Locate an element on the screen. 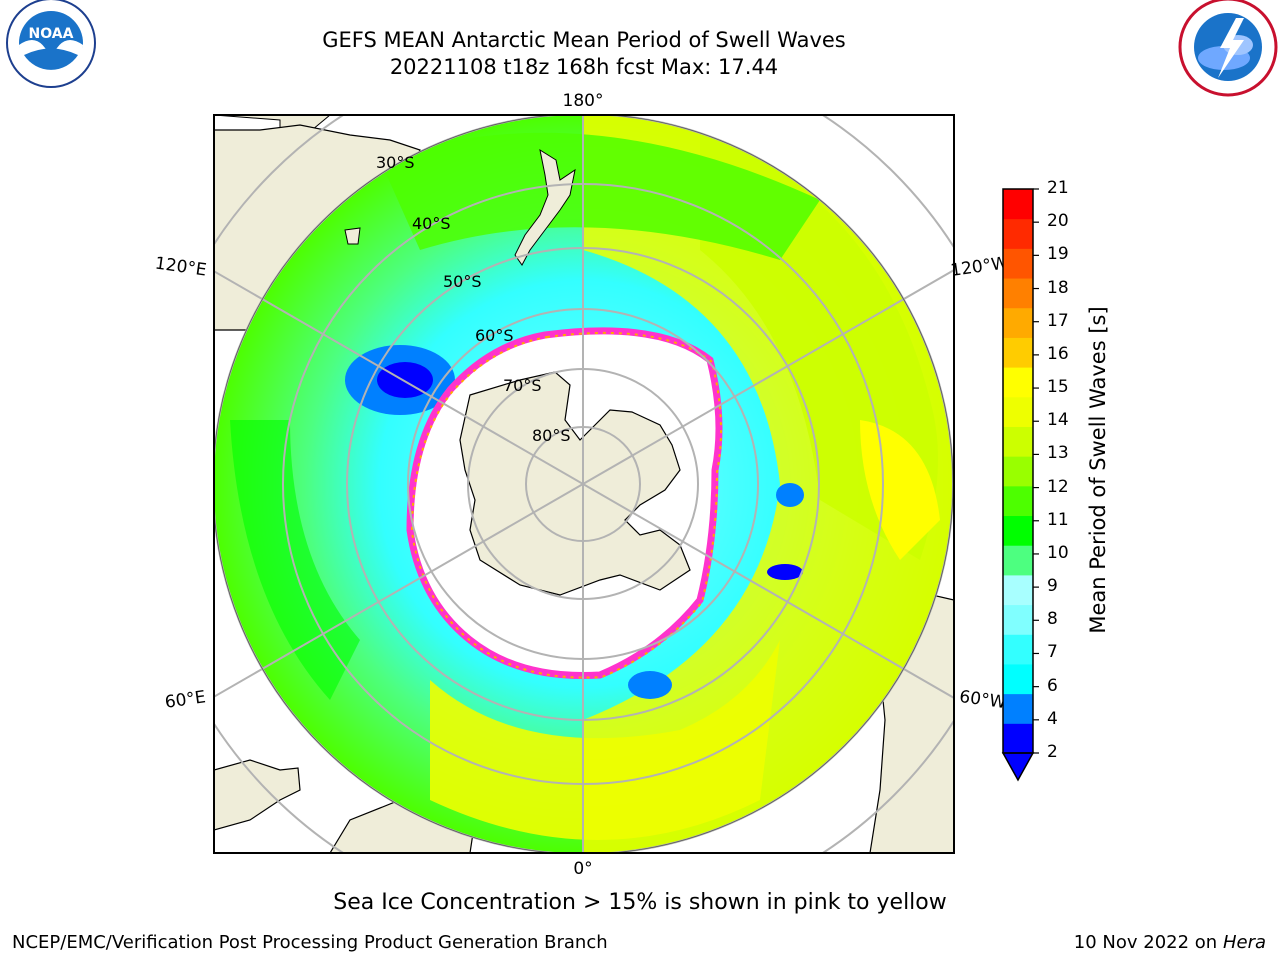 The width and height of the screenshot is (1280, 960). lat-label-30s: 30°S is located at coordinates (395, 162).